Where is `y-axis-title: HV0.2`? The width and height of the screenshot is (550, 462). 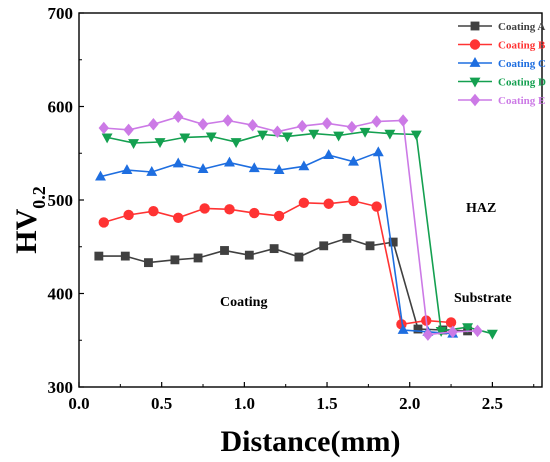
y-axis-title: HV0.2 is located at coordinates (29, 220).